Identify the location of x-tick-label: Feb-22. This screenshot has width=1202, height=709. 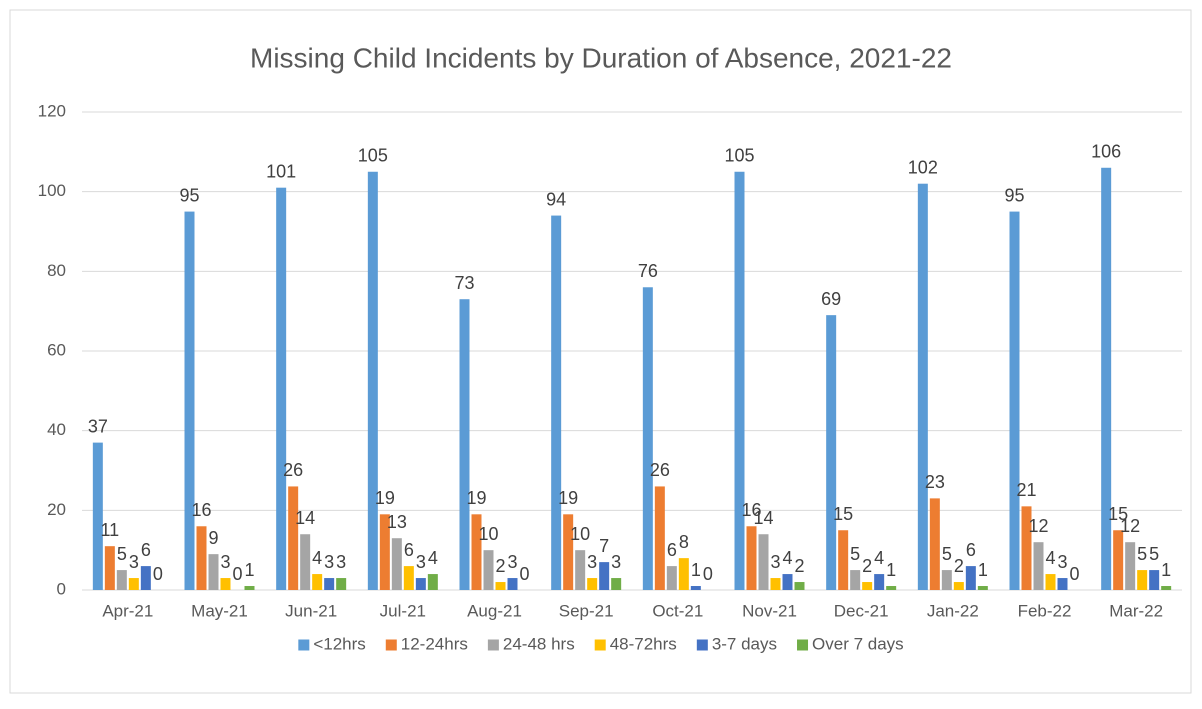
(1045, 610).